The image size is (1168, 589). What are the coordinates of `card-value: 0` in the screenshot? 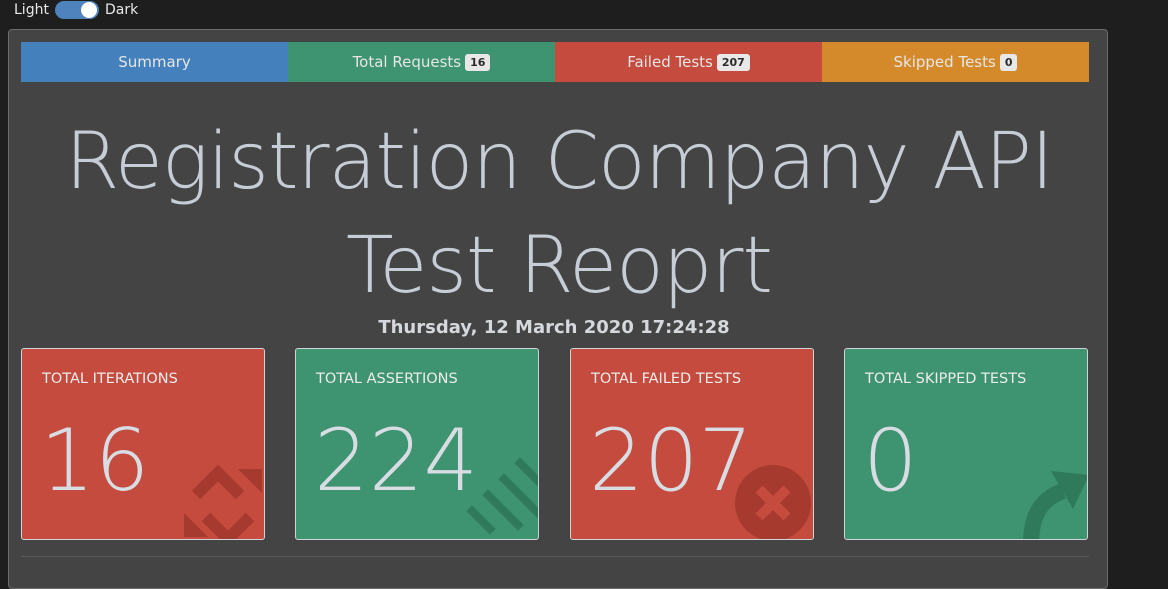 It's located at (890, 461).